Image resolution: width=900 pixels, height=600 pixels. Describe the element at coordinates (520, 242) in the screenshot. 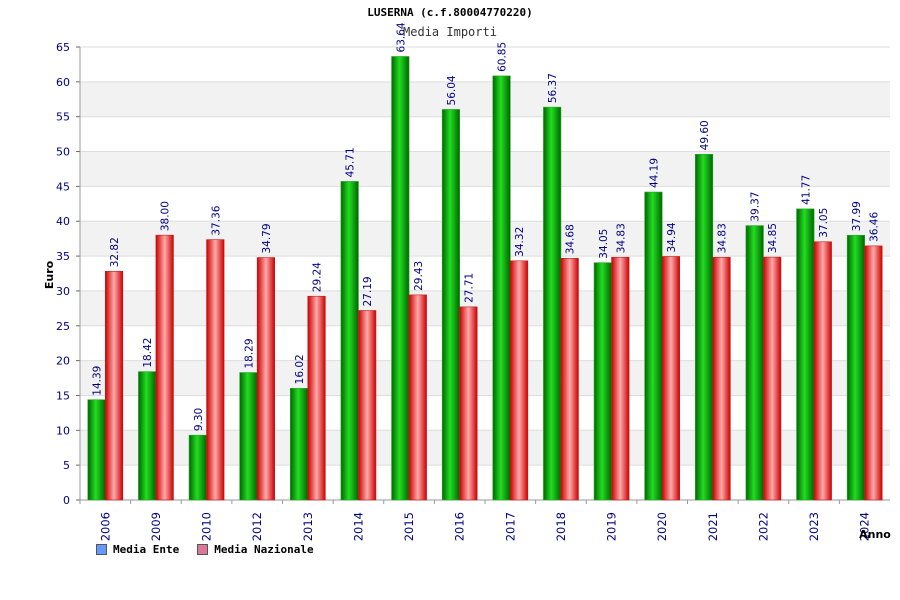

I see `data-label-media-nazionale: 34.32` at that location.